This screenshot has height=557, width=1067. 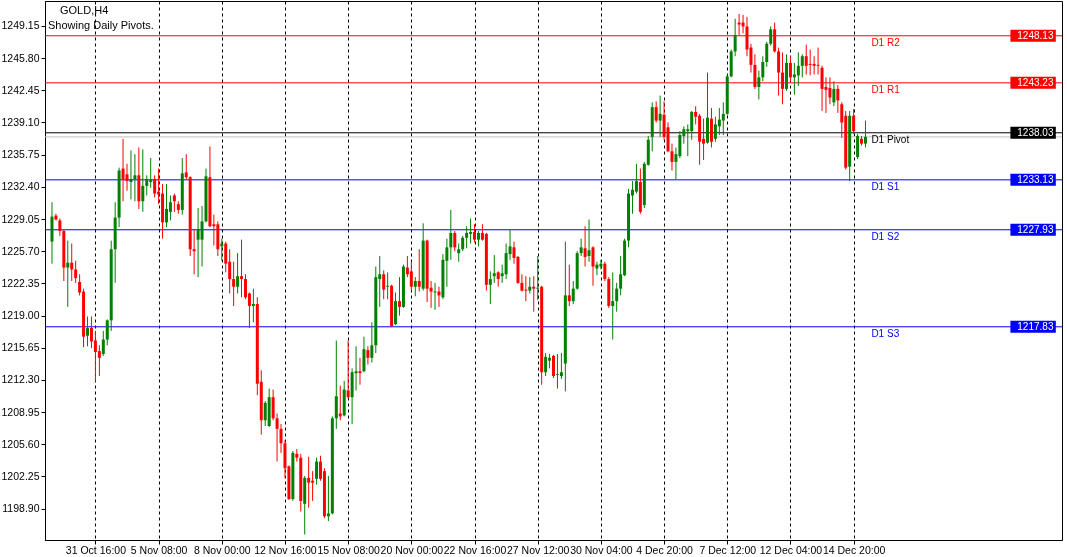 What do you see at coordinates (475, 549) in the screenshot?
I see `x-tick-label: 22 Nov 16:00` at bounding box center [475, 549].